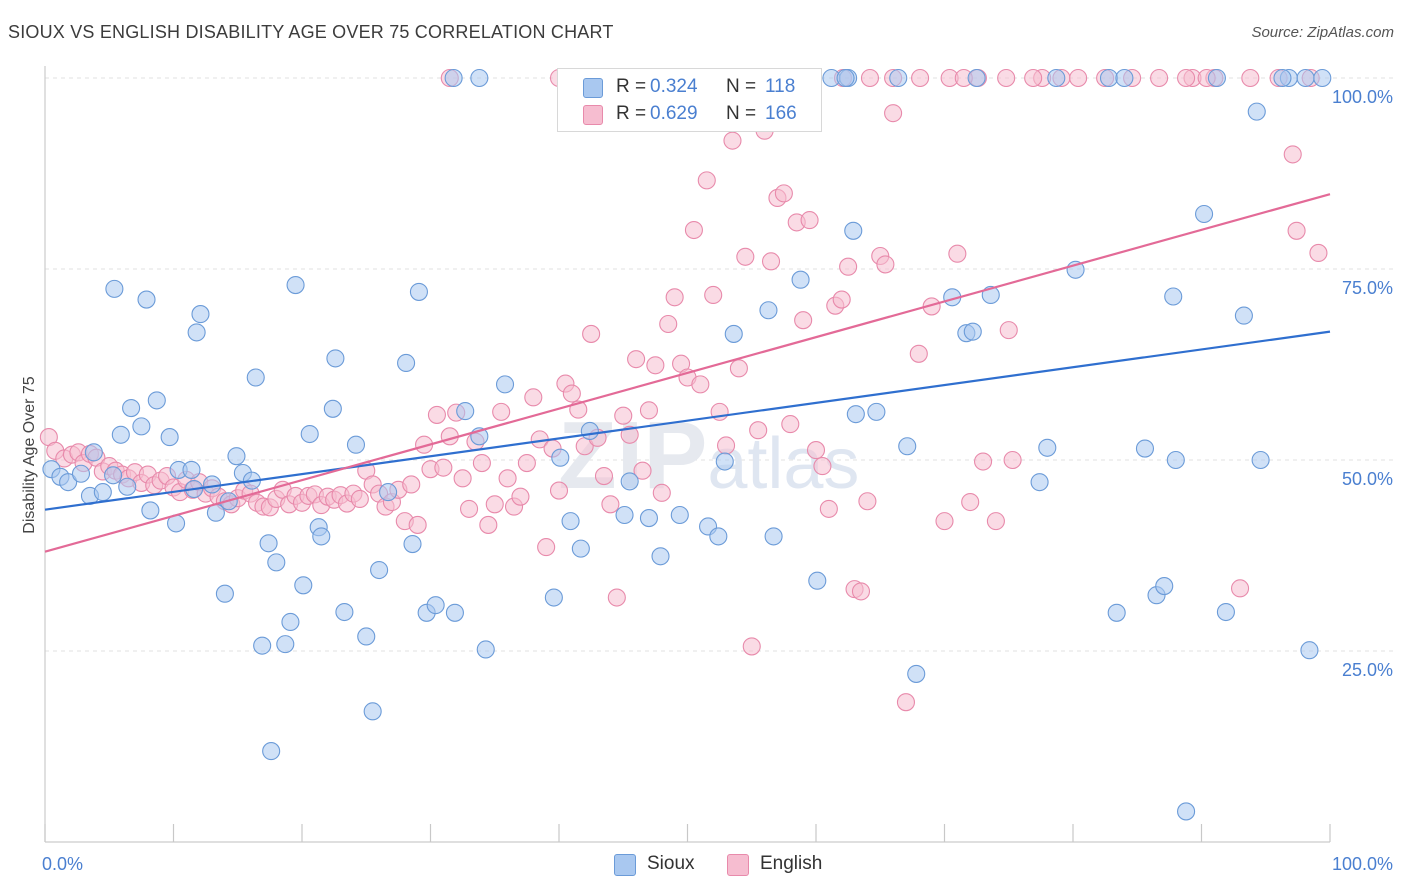 Image resolution: width=1406 pixels, height=892 pixels. Describe the element at coordinates (1322, 32) in the screenshot. I see `source-label: Source: ZipAtlas.com` at that location.